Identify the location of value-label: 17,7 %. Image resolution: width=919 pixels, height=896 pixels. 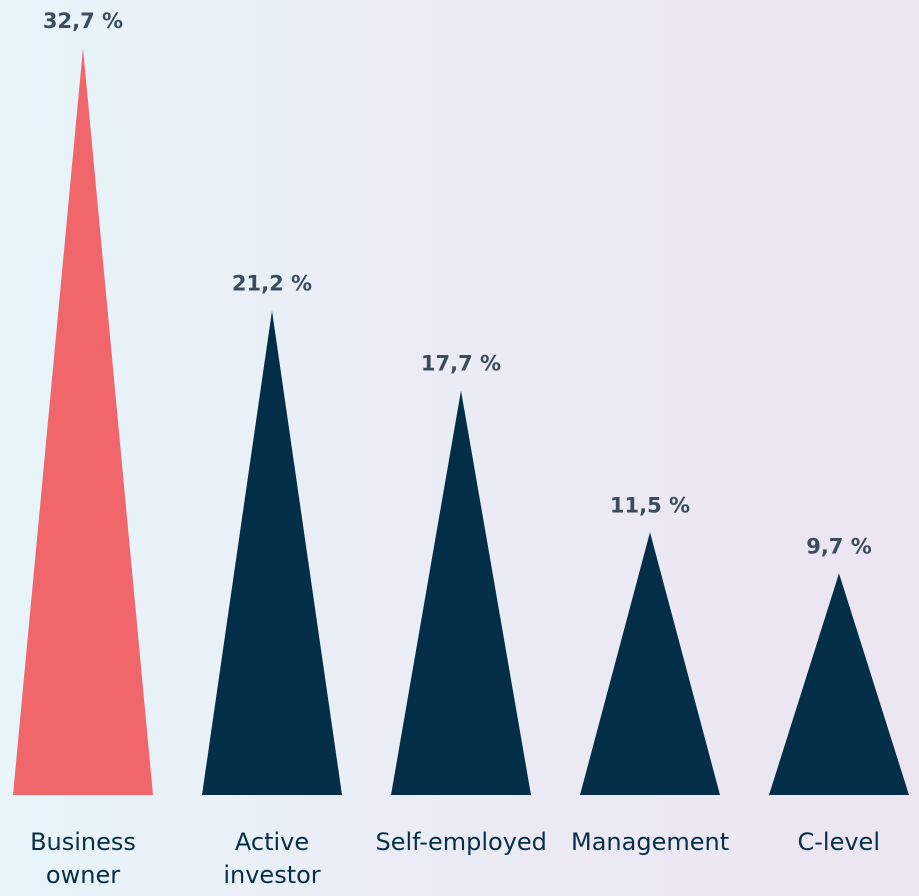
(461, 364).